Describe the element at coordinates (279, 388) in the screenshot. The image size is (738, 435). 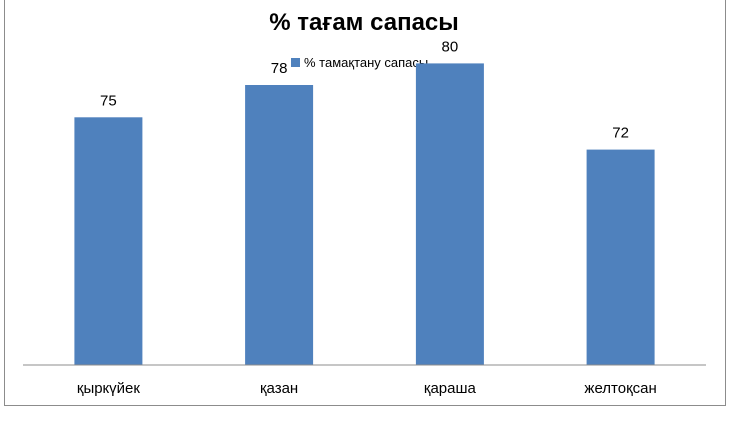
I see `x-tick-label-2: қазан` at that location.